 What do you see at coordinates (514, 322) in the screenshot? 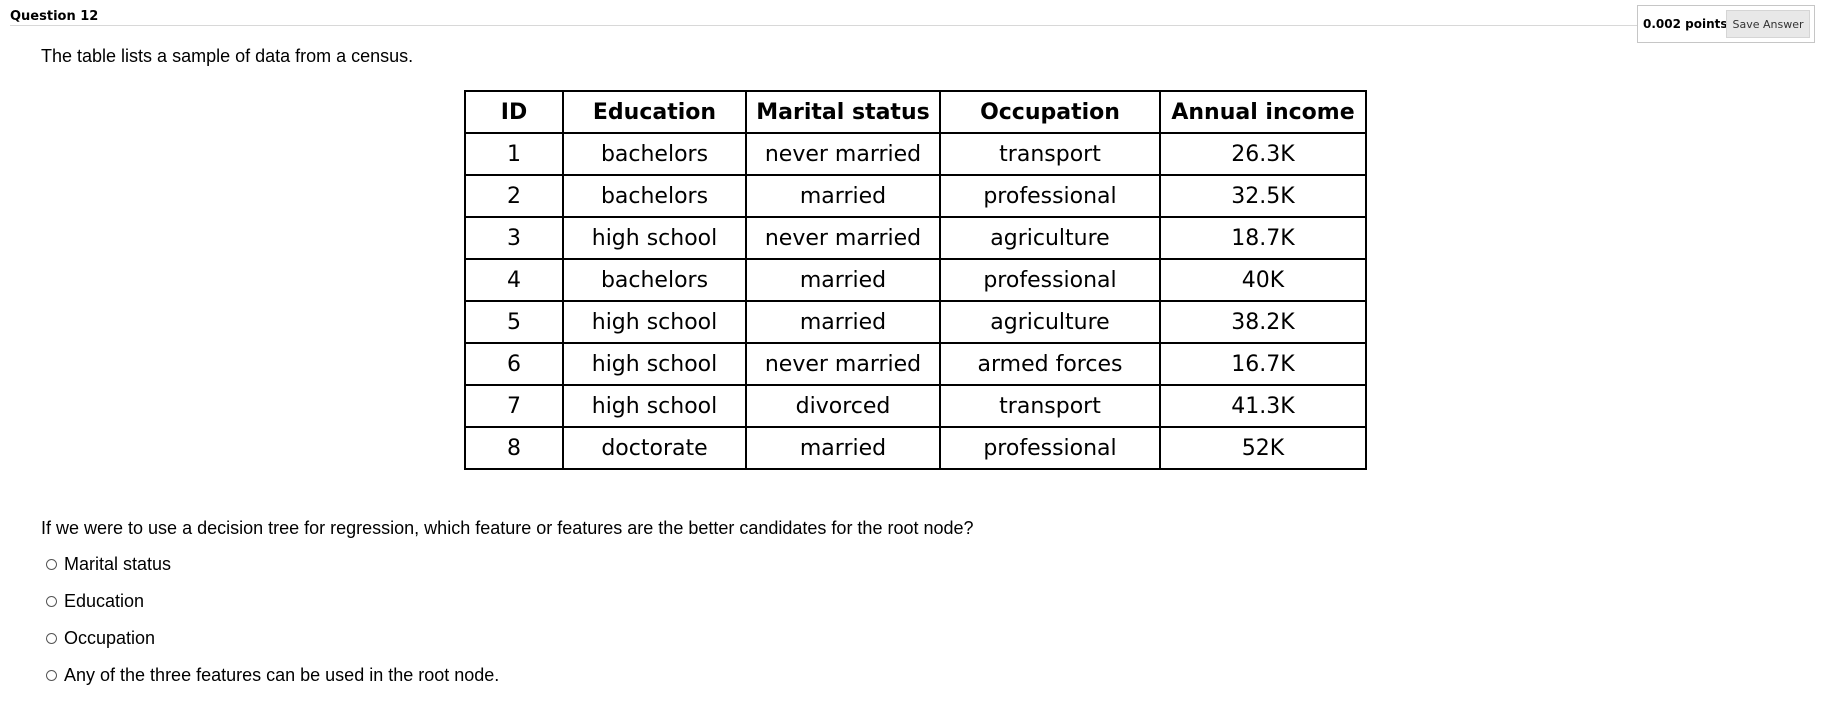
I see `cell-id: 5` at bounding box center [514, 322].